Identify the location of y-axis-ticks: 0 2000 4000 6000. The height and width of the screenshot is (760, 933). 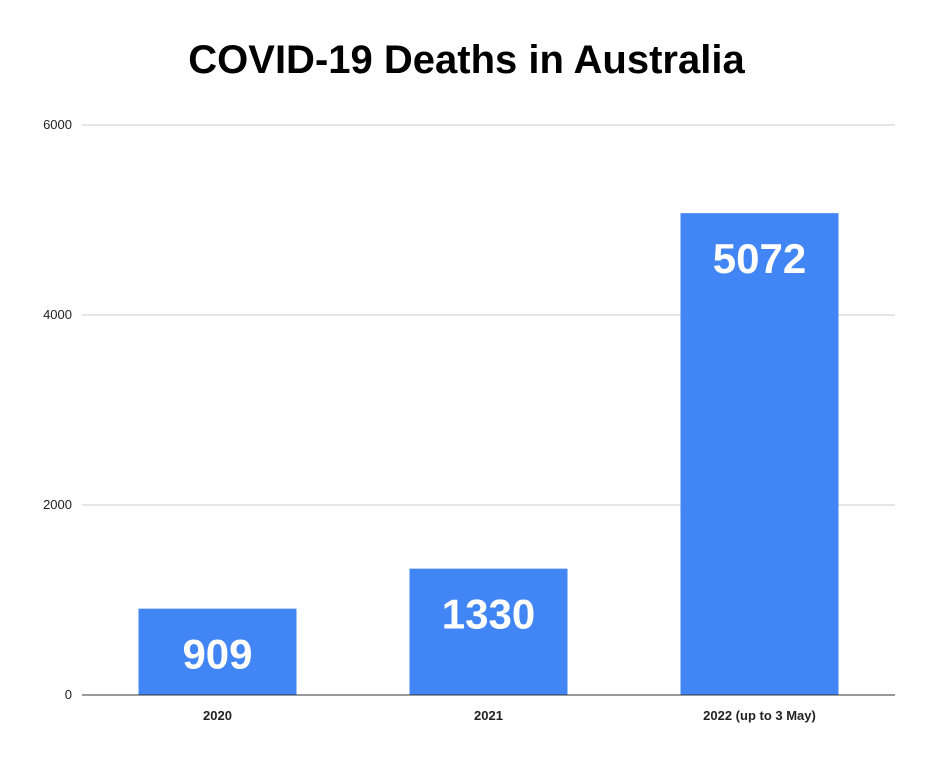
(57, 409).